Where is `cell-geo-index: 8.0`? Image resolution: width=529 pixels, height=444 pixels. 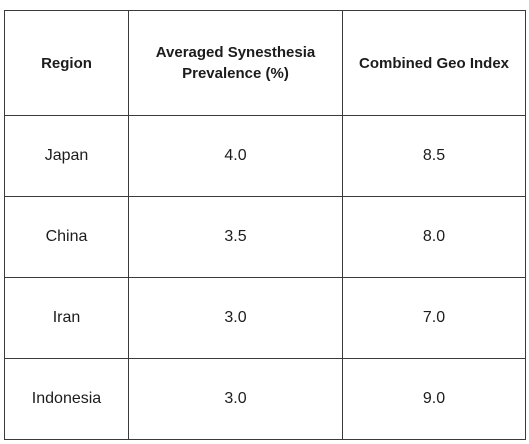 cell-geo-index: 8.0 is located at coordinates (434, 237).